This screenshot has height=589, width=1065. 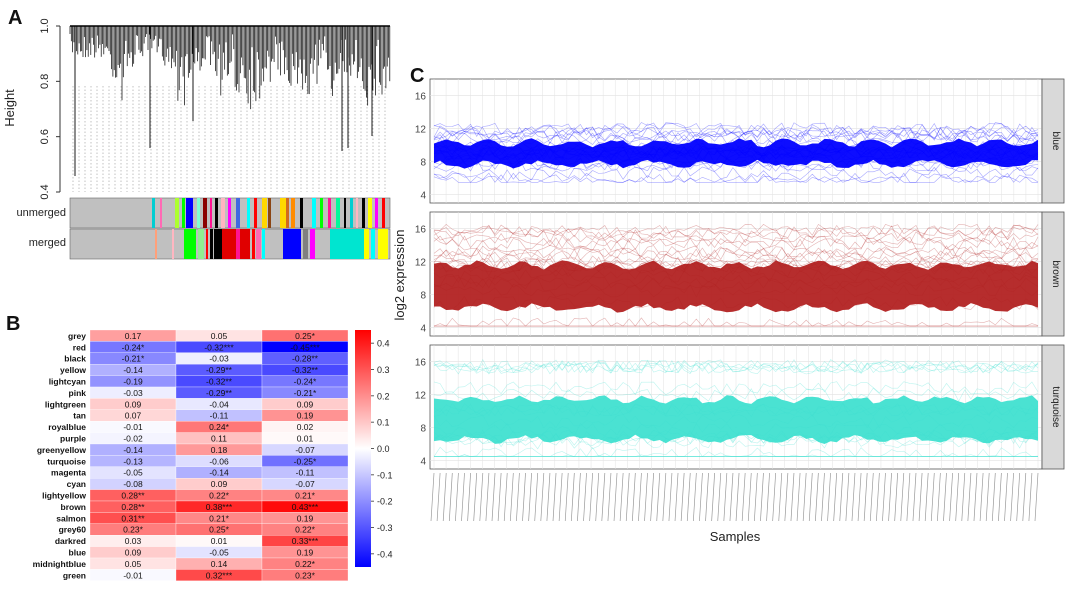 What do you see at coordinates (45, 25) in the screenshot?
I see `dendrogram-ytick-label: 1.0` at bounding box center [45, 25].